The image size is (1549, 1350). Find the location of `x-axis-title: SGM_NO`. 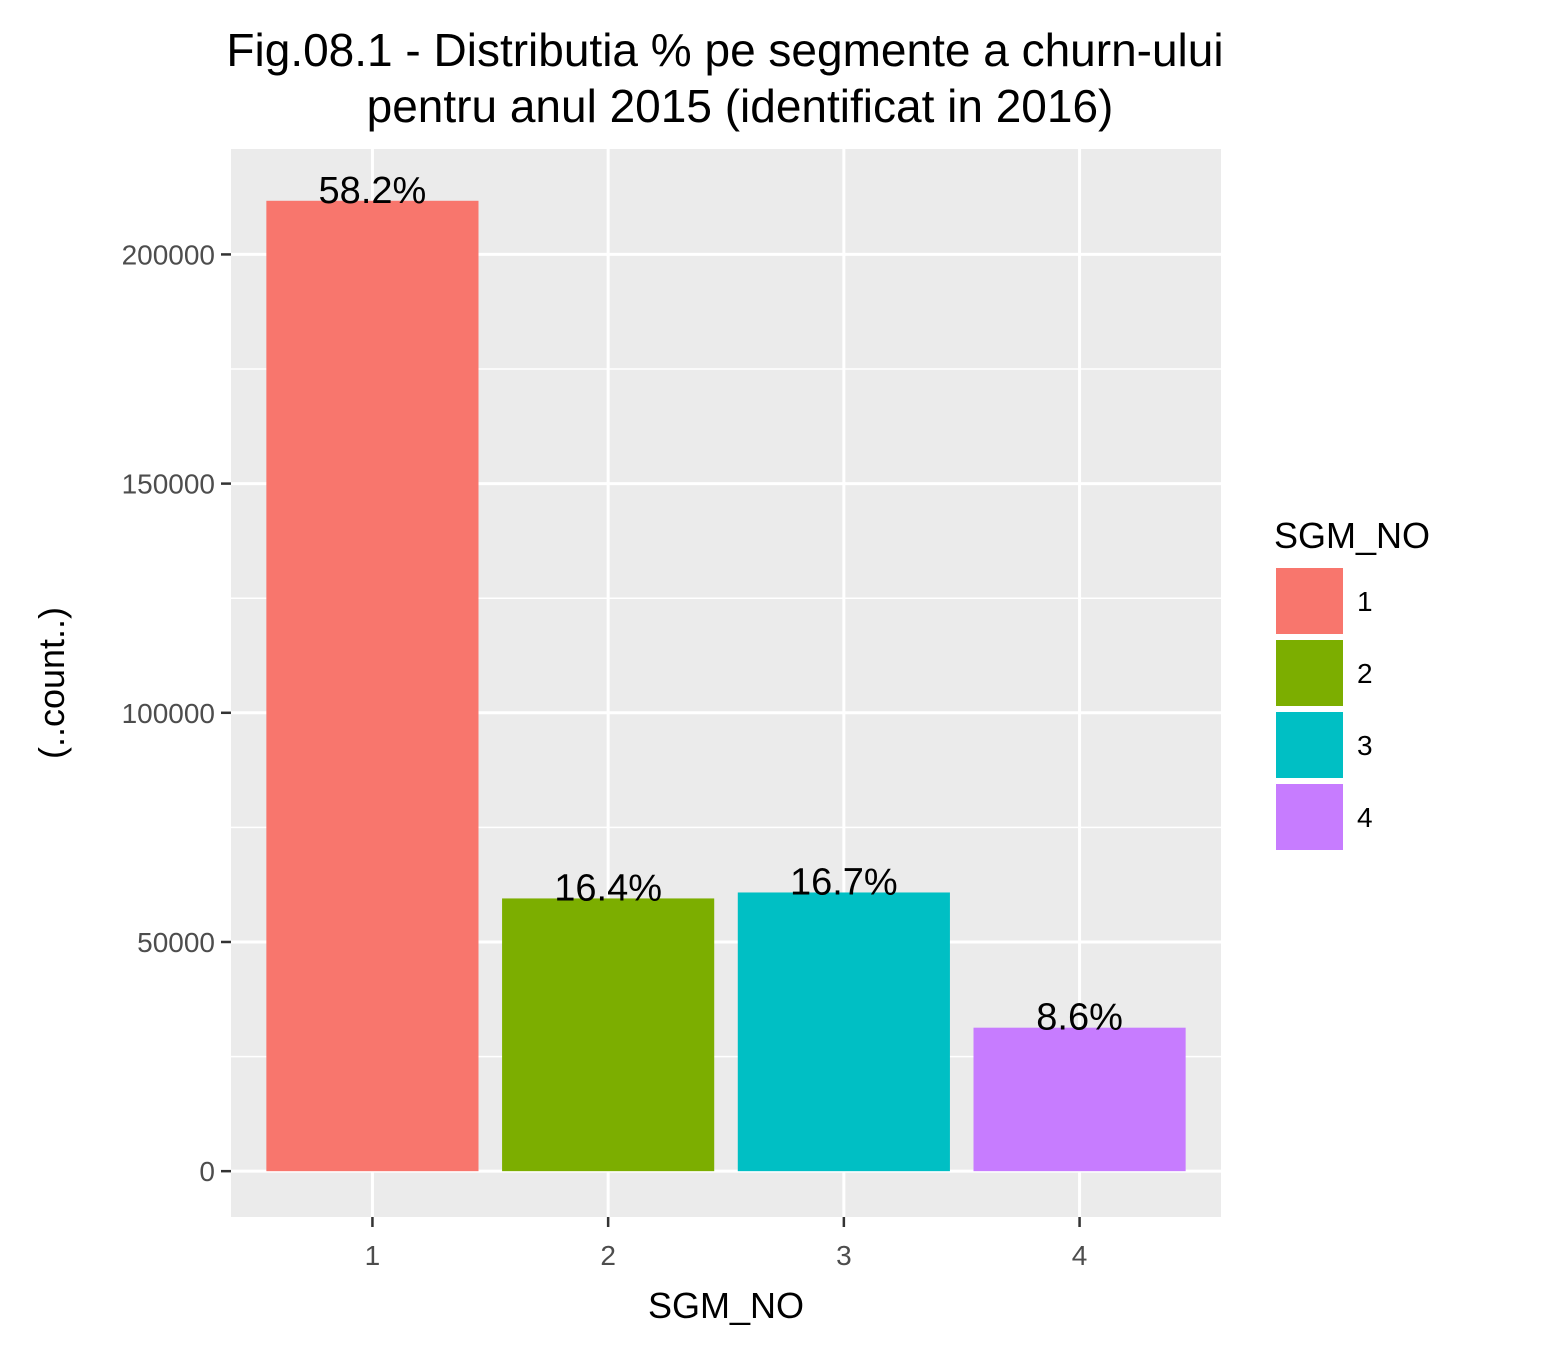

x-axis-title: SGM_NO is located at coordinates (726, 1305).